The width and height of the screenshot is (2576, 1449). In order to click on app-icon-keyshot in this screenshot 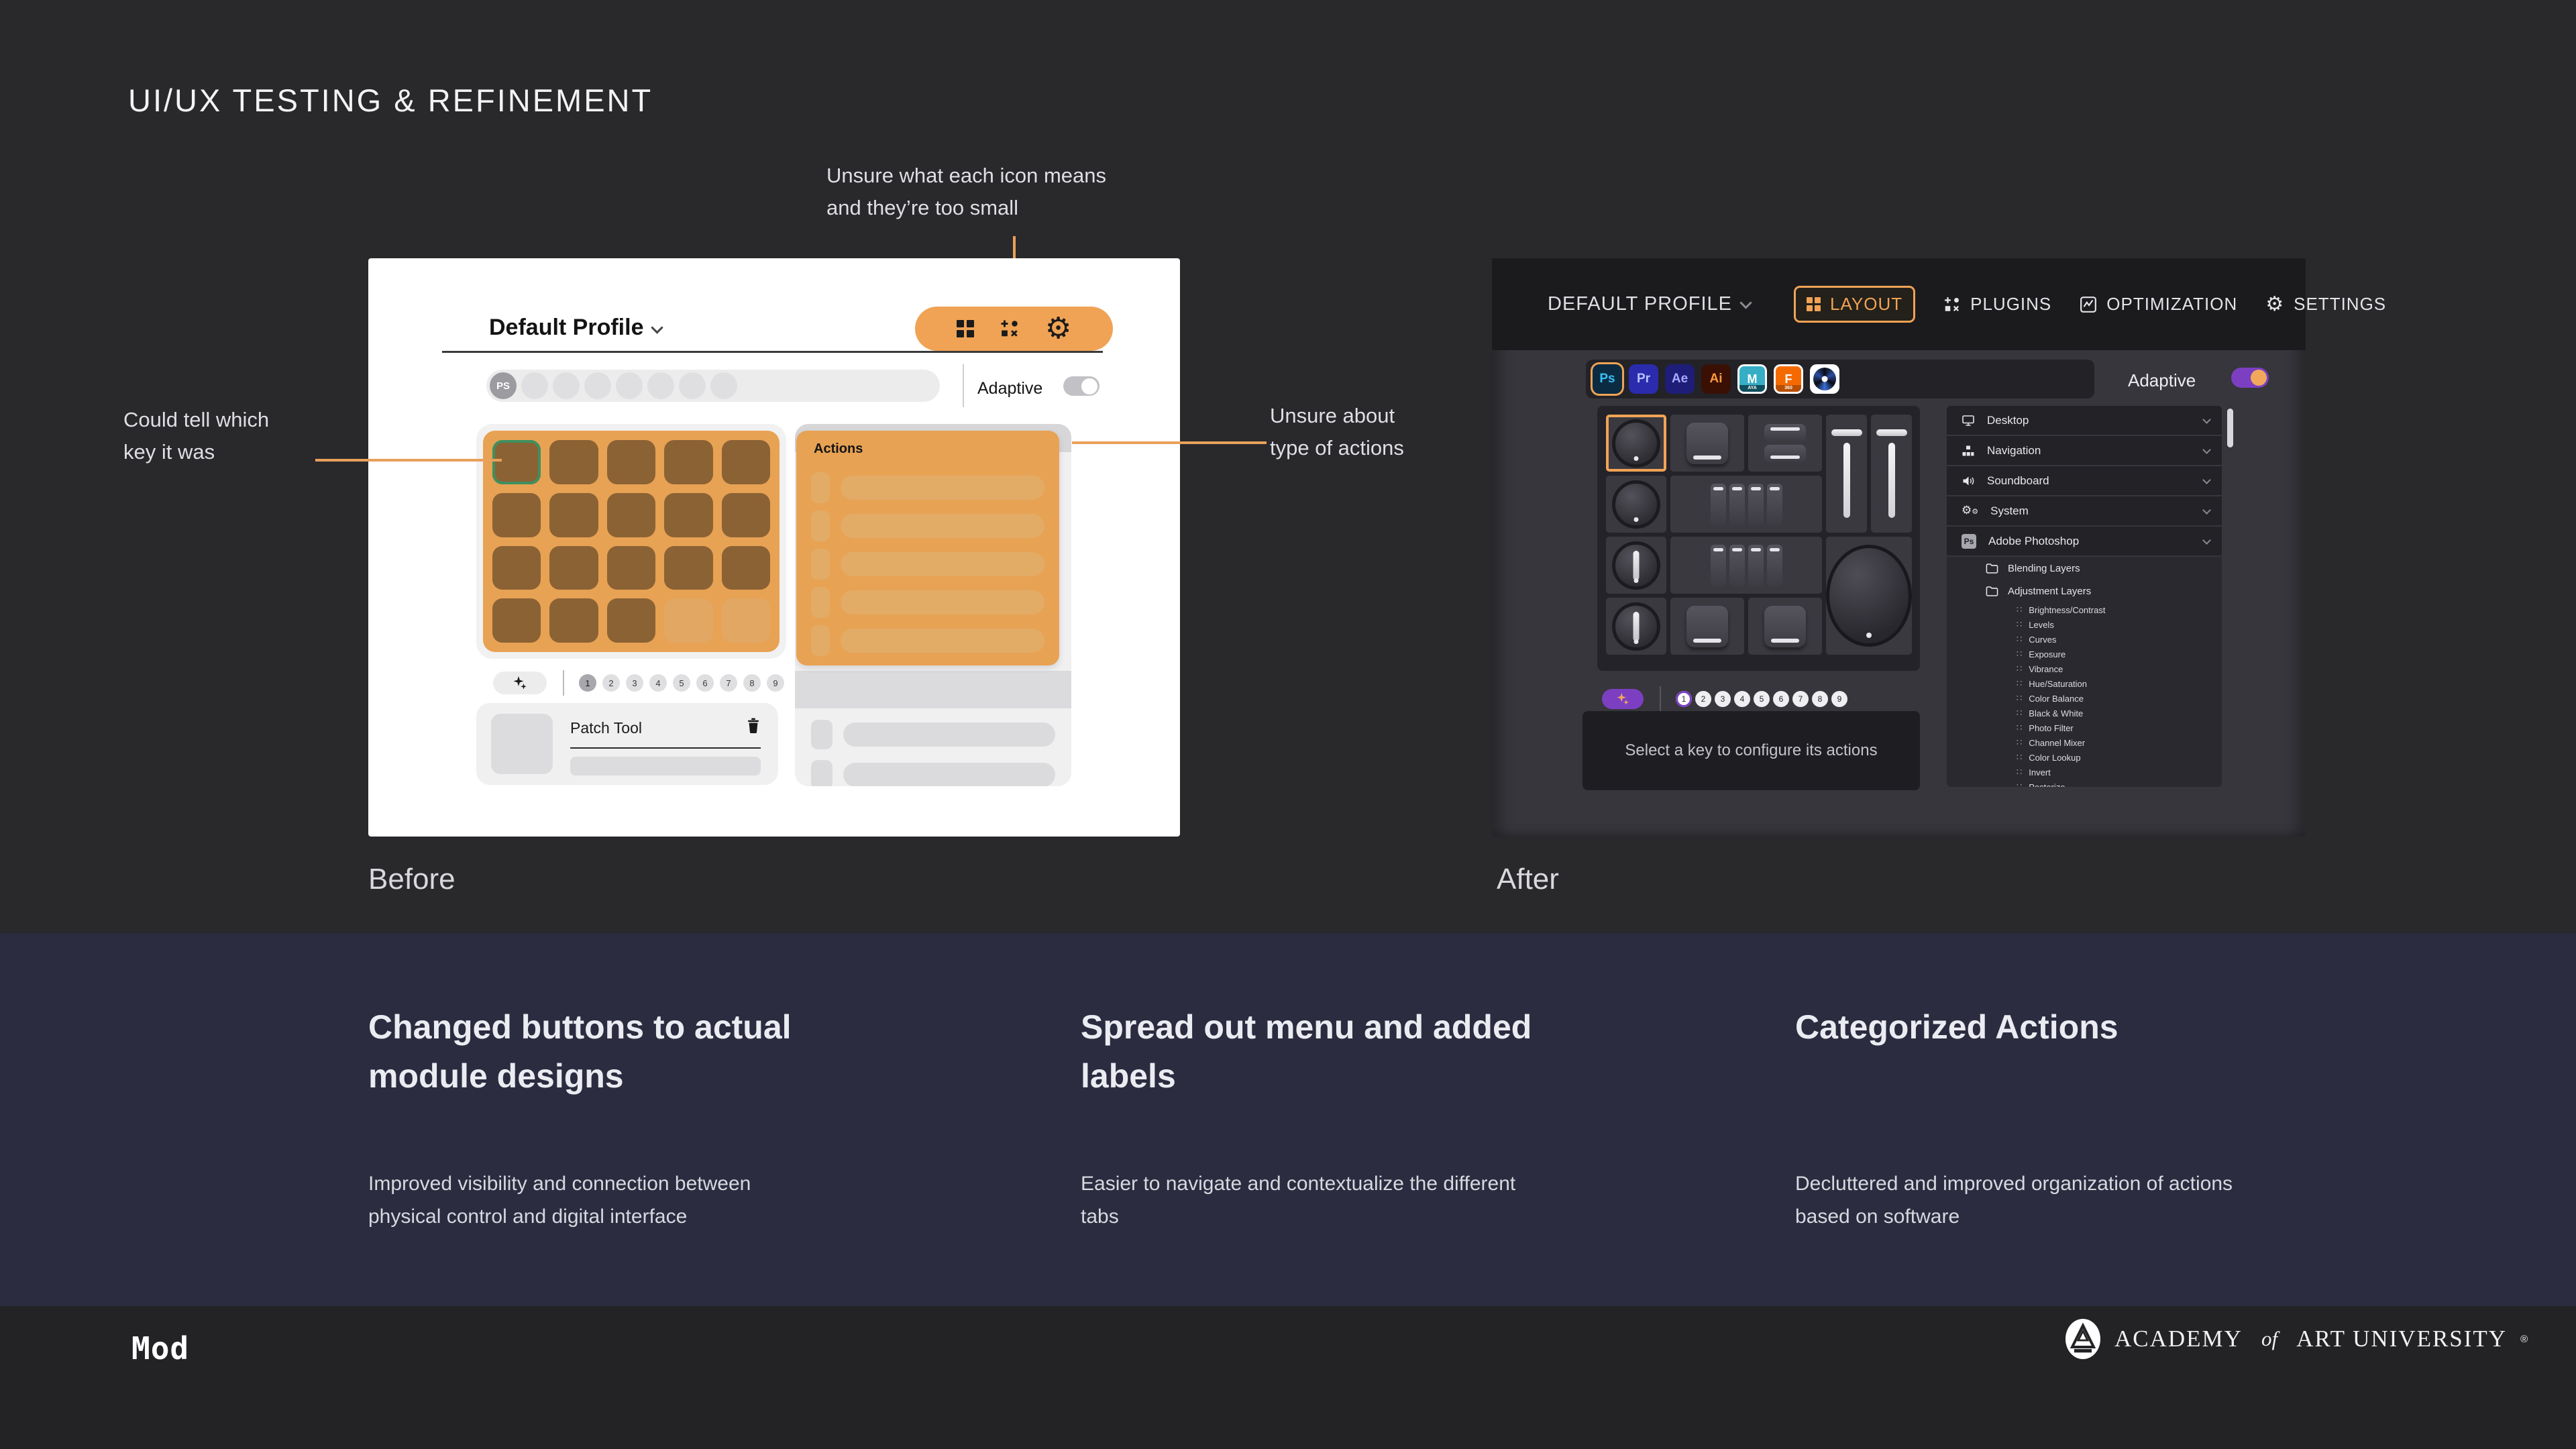, I will do `click(1824, 379)`.